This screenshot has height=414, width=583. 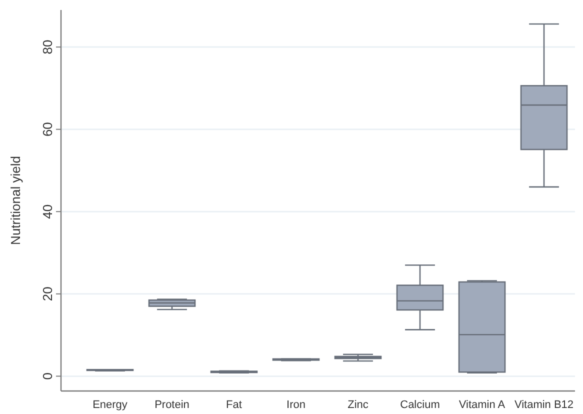 What do you see at coordinates (110, 405) in the screenshot?
I see `x-tick-label: Energy` at bounding box center [110, 405].